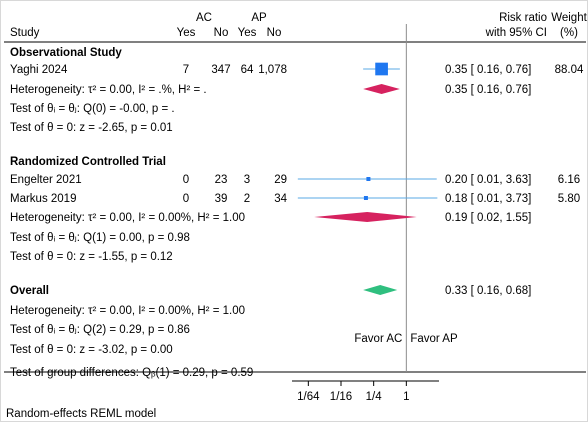 The image size is (588, 423). I want to click on study-ci-text: 0.35 [ 0.16, 0.76], so click(488, 70).